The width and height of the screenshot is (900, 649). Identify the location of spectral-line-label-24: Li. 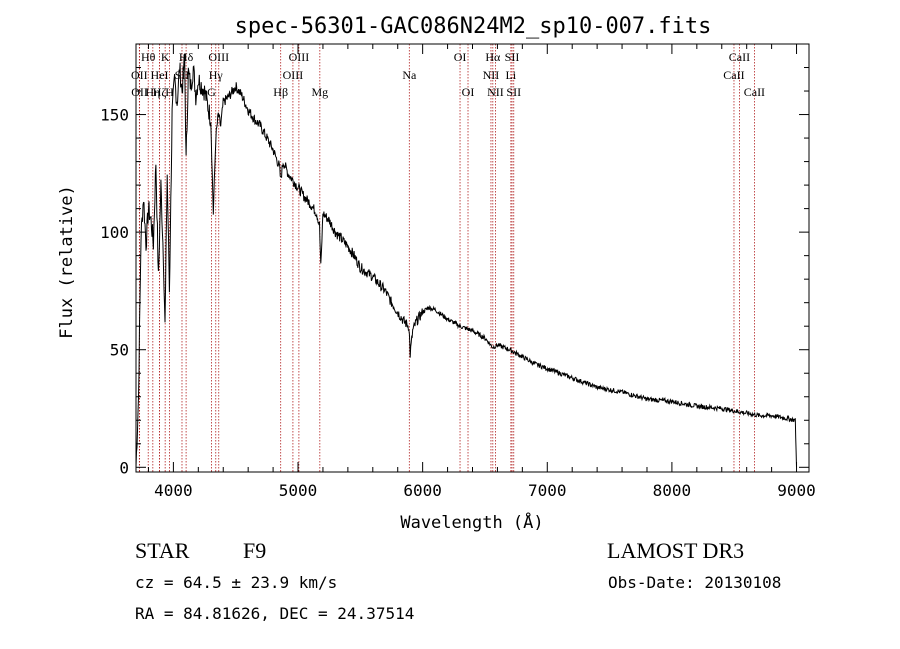
(511, 75).